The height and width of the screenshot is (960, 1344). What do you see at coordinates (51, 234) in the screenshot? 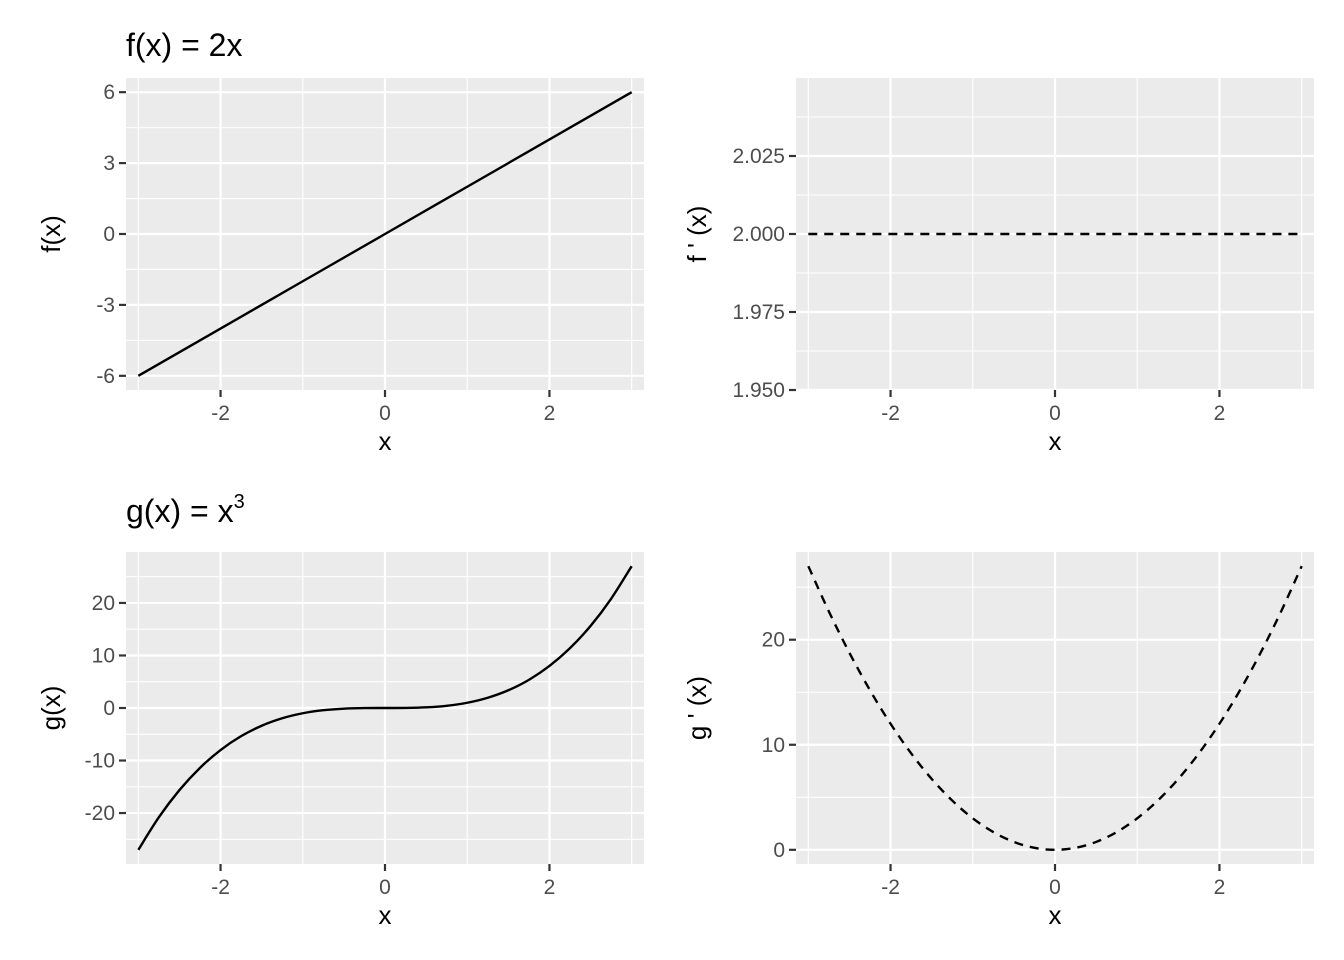
I see `y-axis-title: f(x)` at bounding box center [51, 234].